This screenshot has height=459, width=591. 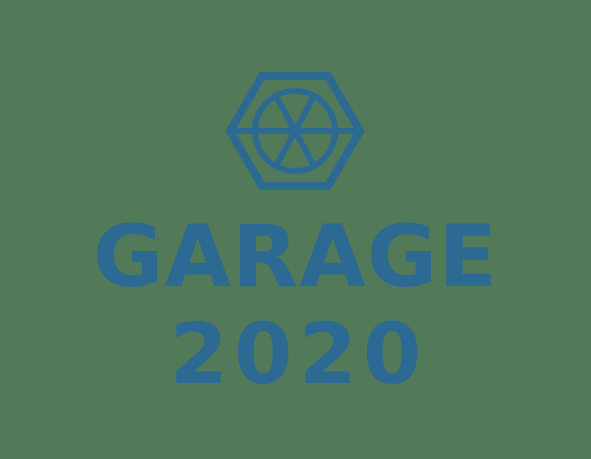 What do you see at coordinates (295, 131) in the screenshot?
I see `hexagon-wheel-icon` at bounding box center [295, 131].